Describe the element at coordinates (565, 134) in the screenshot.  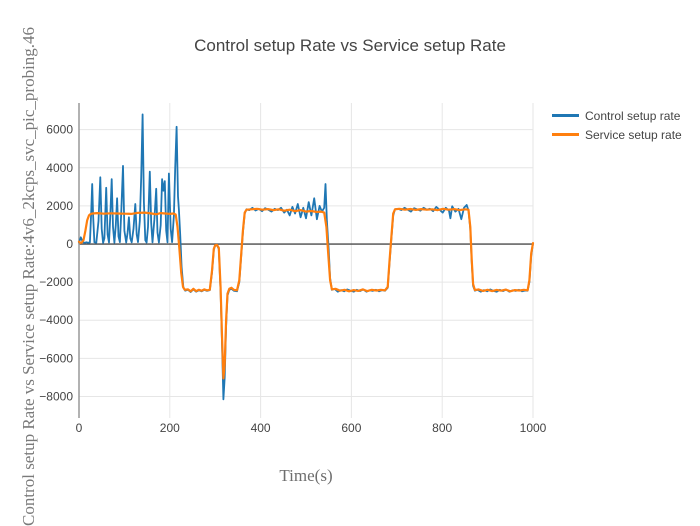
I see `service-line-swatch` at that location.